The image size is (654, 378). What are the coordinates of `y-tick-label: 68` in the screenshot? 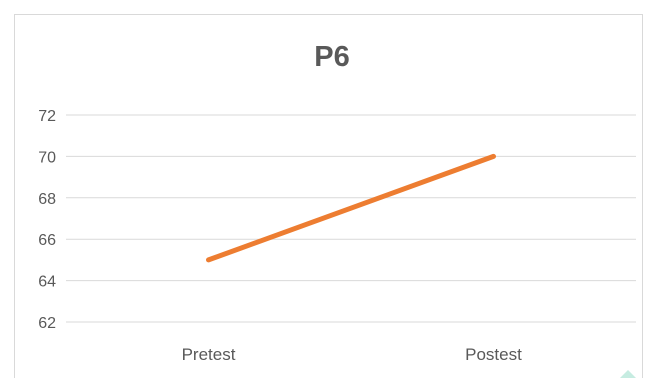 It's located at (47, 199).